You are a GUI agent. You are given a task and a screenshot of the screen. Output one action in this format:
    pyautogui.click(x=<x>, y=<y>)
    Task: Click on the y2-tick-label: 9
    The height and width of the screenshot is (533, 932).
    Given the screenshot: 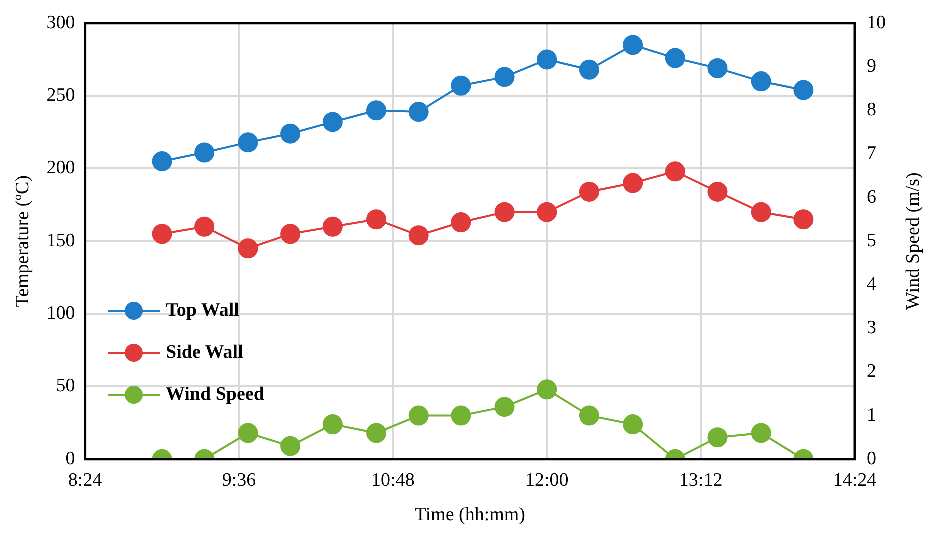 What is the action you would take?
    pyautogui.click(x=871, y=66)
    